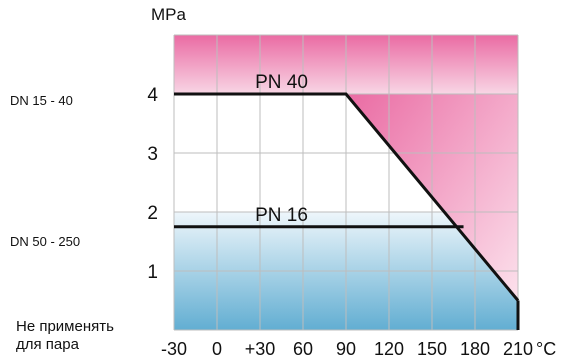 Image resolution: width=564 pixels, height=359 pixels. Describe the element at coordinates (65, 326) in the screenshot. I see `note-line-1: Не применять` at that location.